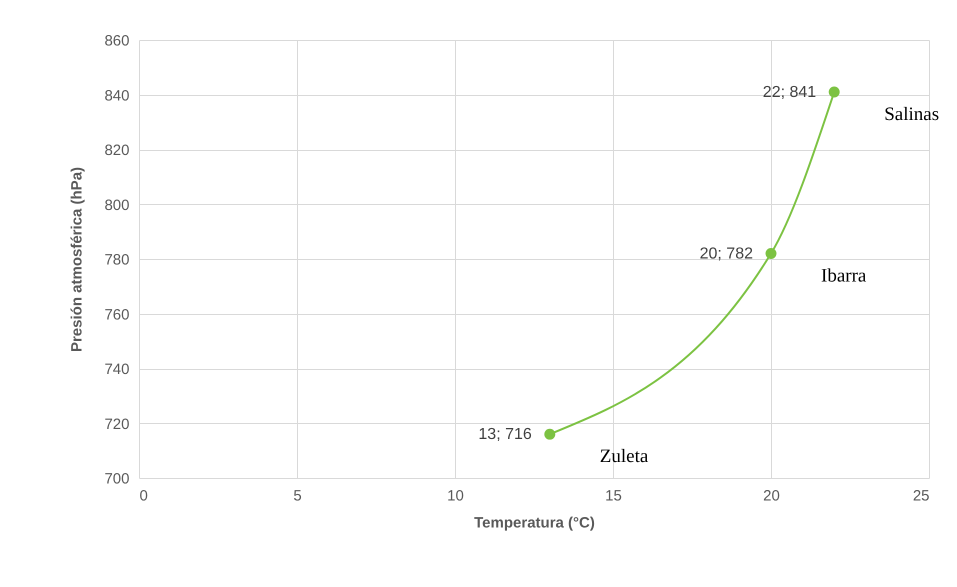  Describe the element at coordinates (77, 259) in the screenshot. I see `y-axis-title: Presión atmosférica (hPa)` at that location.